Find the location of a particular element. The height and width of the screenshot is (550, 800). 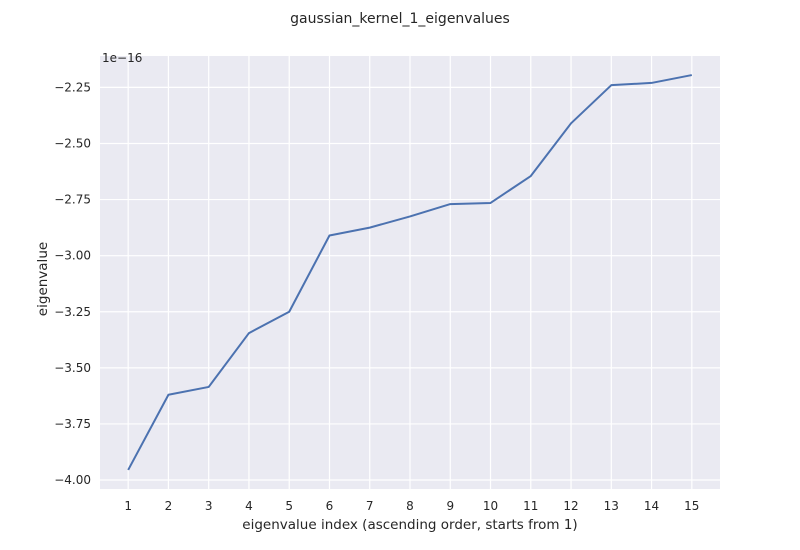

x-tick-label: 1 is located at coordinates (128, 506).